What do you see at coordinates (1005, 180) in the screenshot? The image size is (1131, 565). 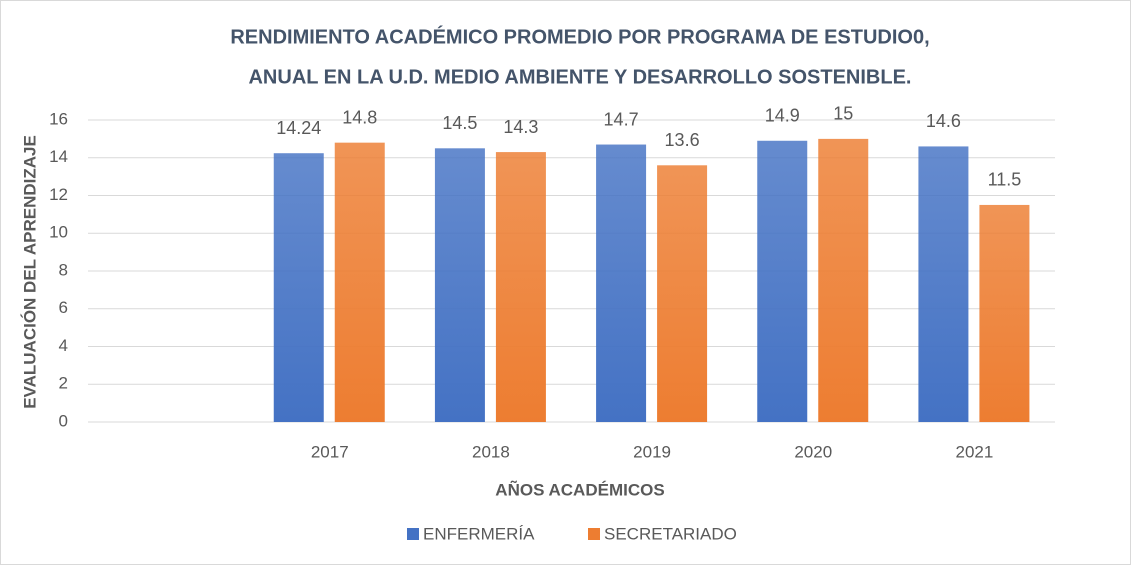 I see `data-label: 11.5` at bounding box center [1005, 180].